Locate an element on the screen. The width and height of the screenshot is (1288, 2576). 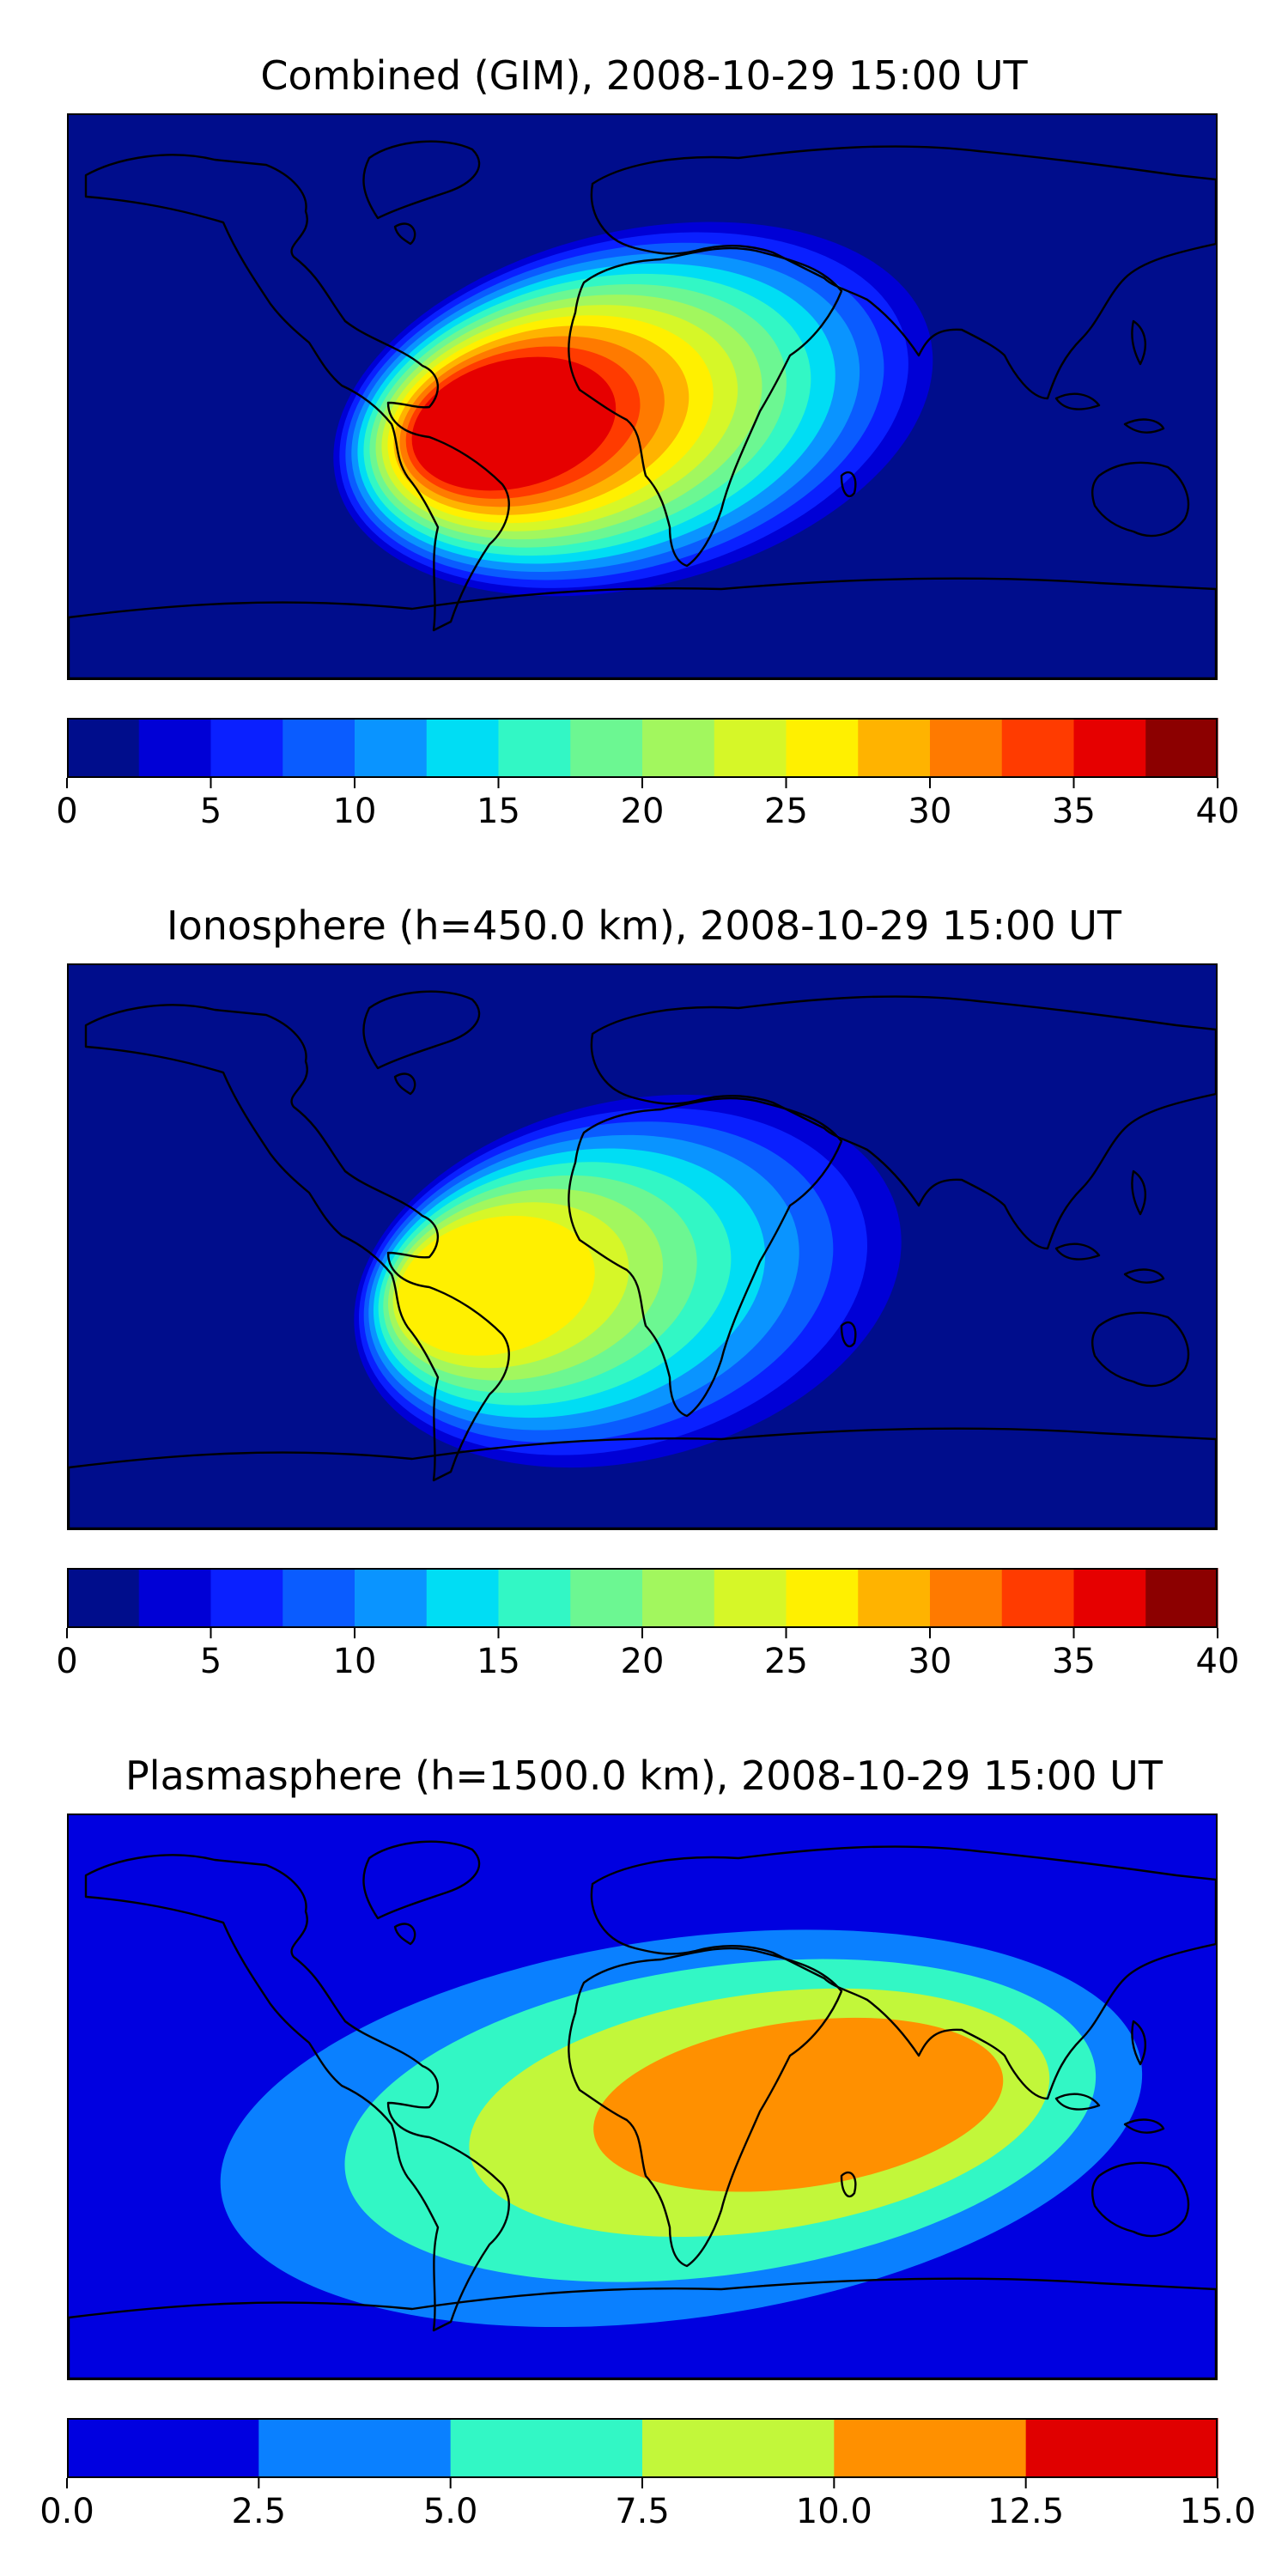
plasmasphere-colorbar: 0.0 2.5 5.0 7.5 10.0 12.5 15.0 is located at coordinates (647, 2474).